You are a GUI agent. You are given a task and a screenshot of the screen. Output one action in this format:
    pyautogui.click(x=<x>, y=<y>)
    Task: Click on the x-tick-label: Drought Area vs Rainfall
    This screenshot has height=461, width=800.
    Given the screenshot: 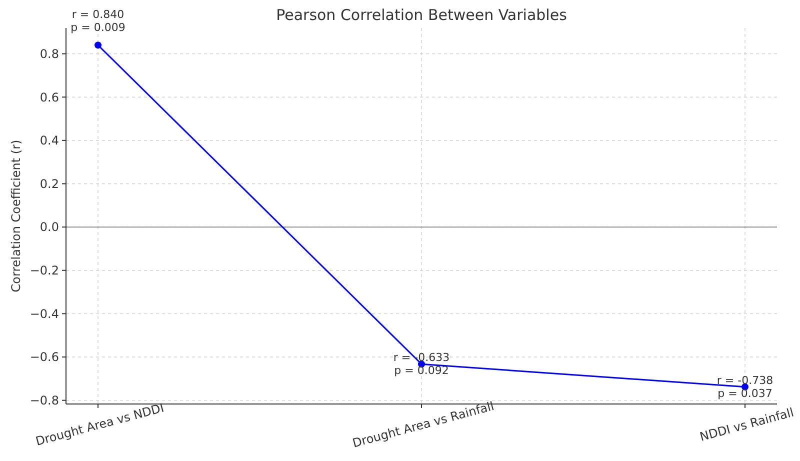 What is the action you would take?
    pyautogui.click(x=423, y=424)
    